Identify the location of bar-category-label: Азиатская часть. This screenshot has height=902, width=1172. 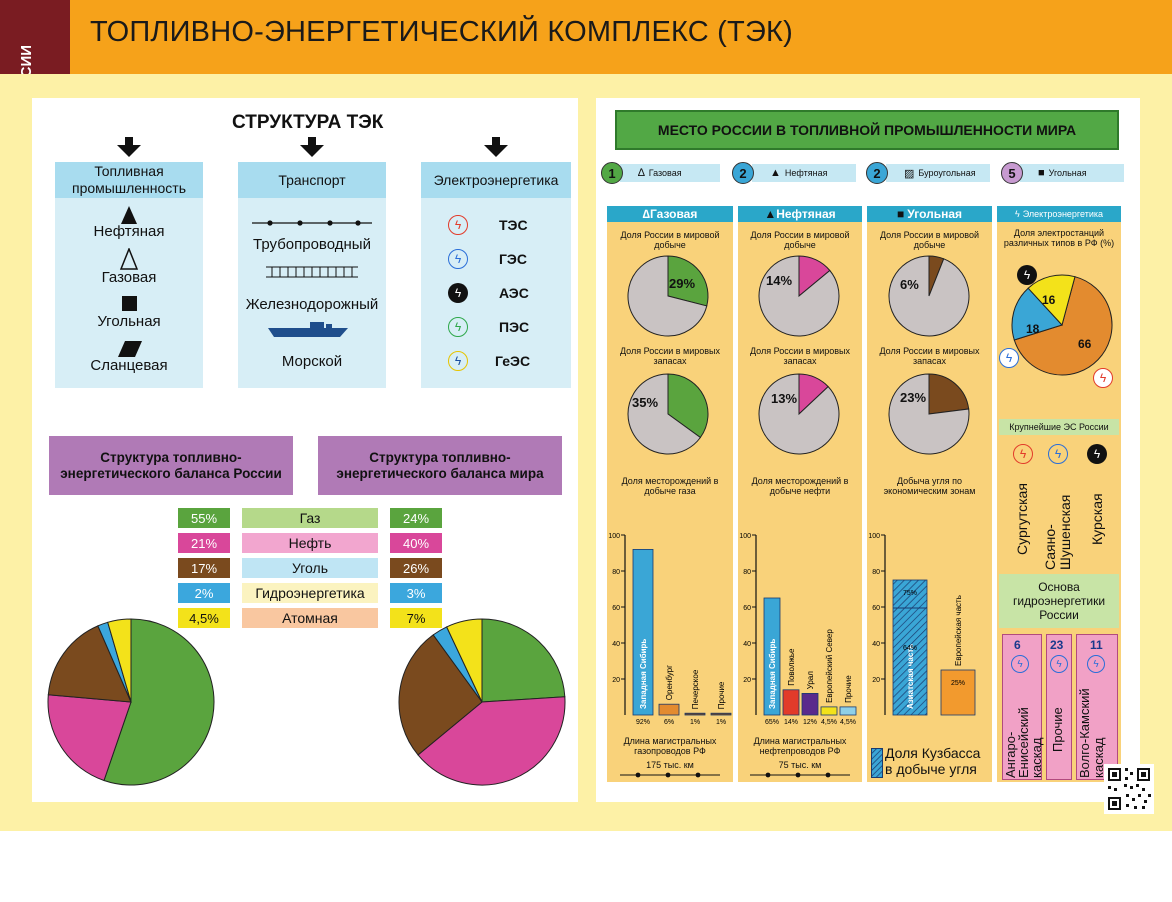
(910, 676).